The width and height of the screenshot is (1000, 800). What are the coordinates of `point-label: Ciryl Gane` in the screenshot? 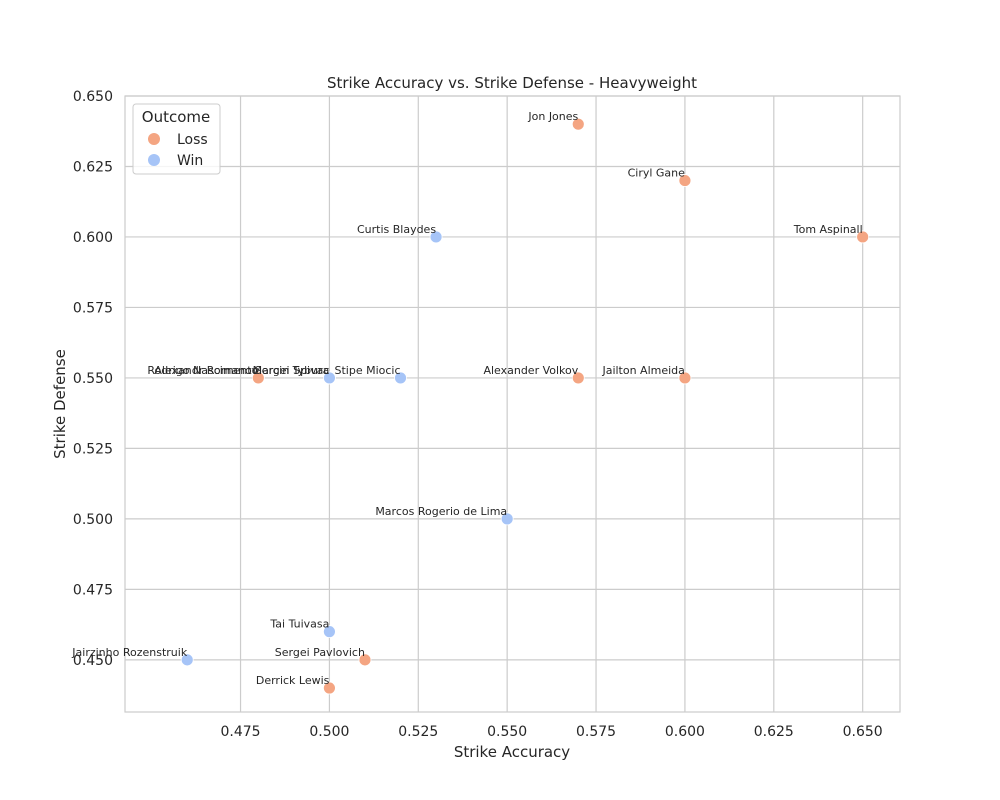 It's located at (657, 173).